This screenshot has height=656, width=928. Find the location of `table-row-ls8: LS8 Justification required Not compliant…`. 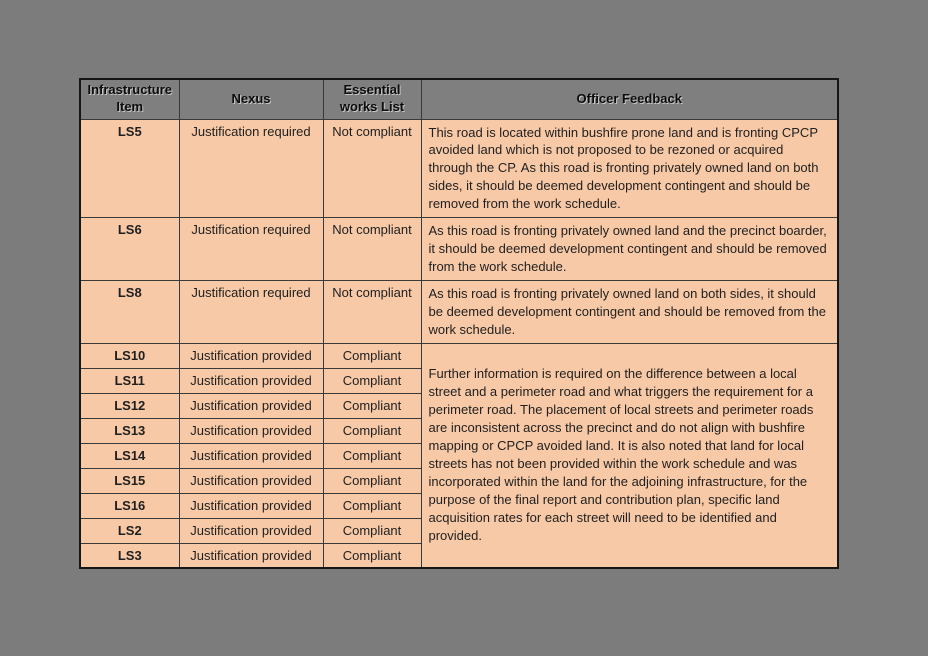

table-row-ls8: LS8 Justification required Not compliant… is located at coordinates (459, 312).